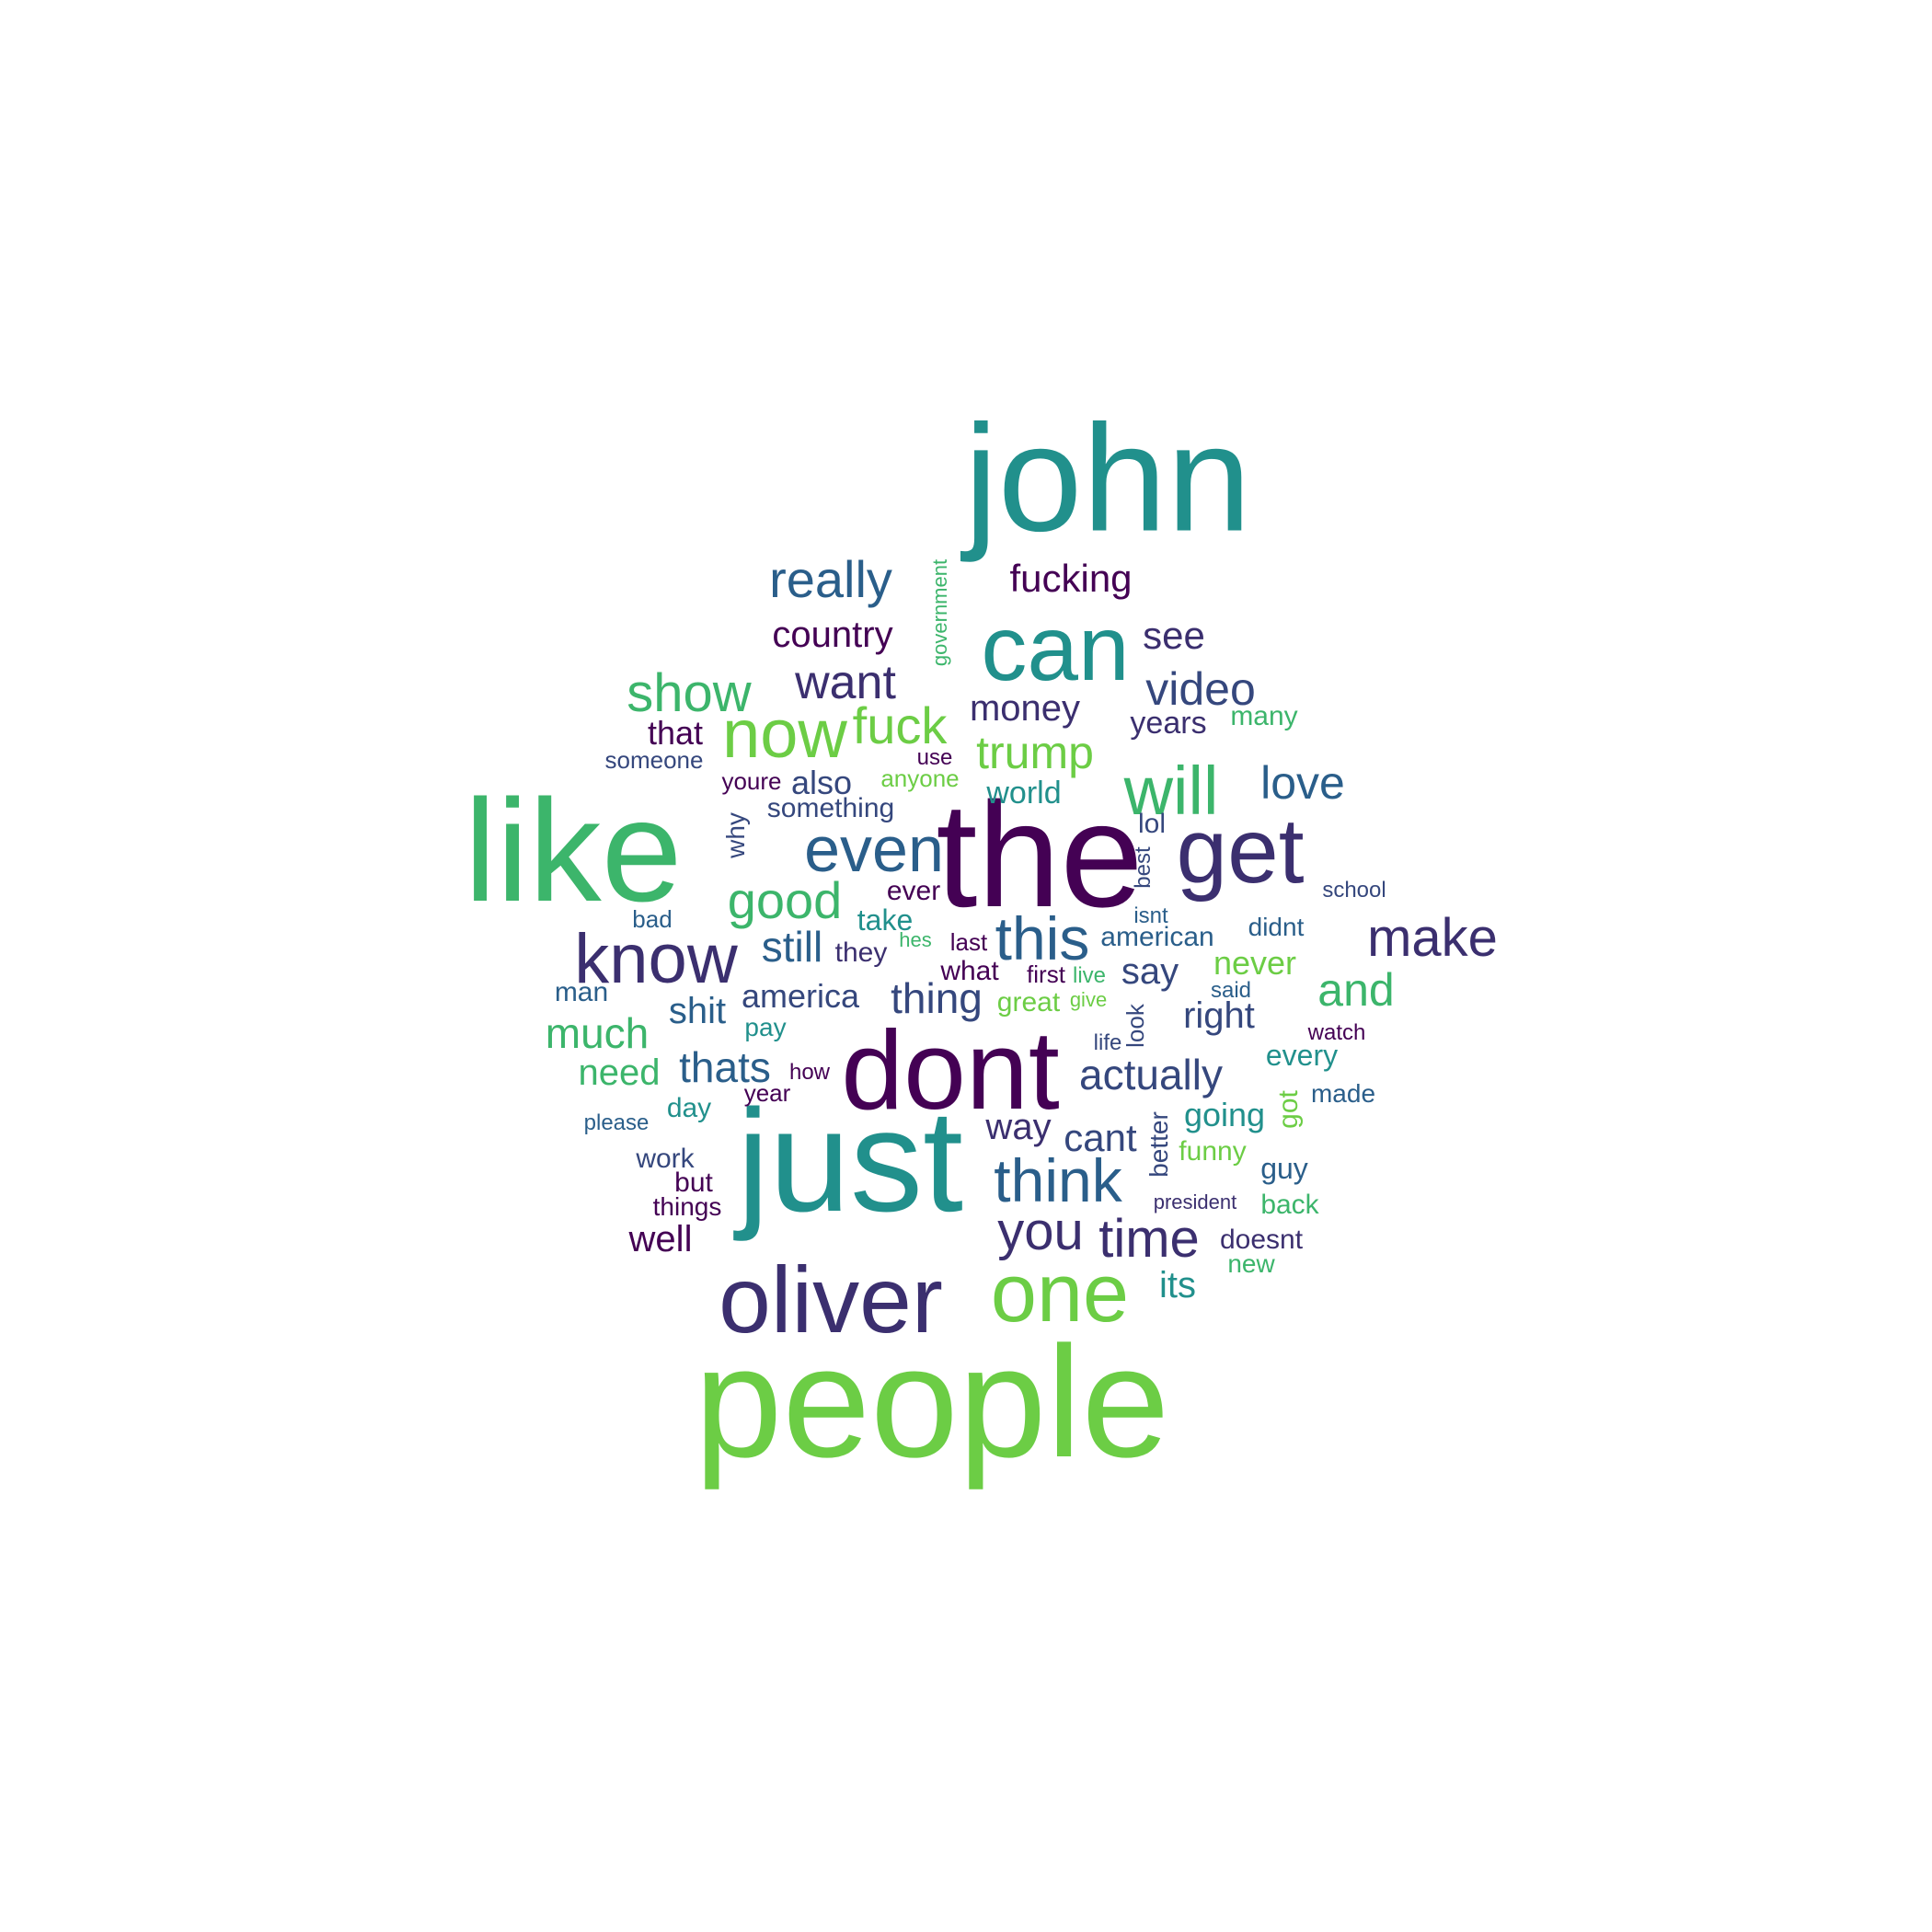  I want to click on word-hes: hes, so click(915, 939).